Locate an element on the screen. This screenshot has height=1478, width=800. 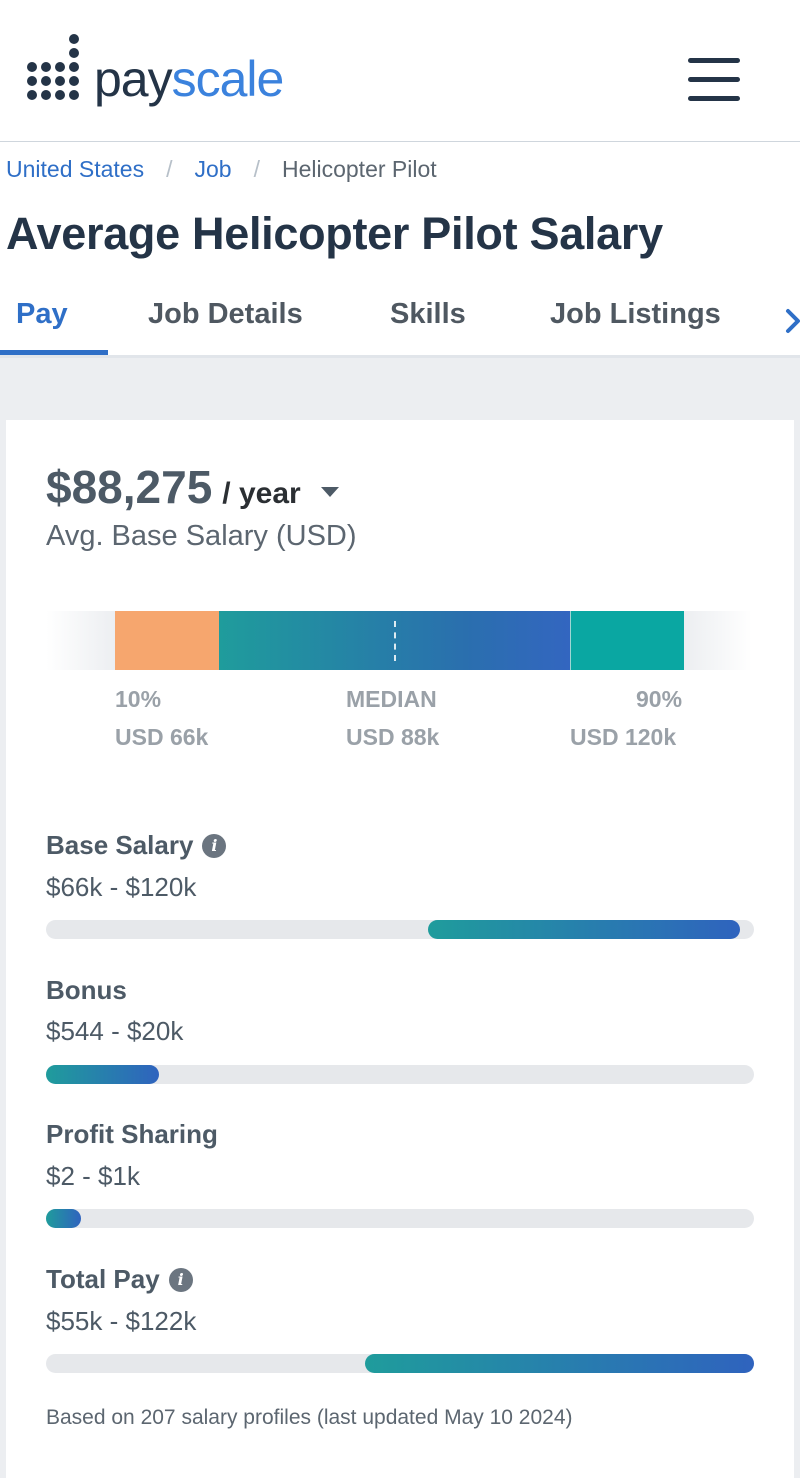
median-value: USD 88k is located at coordinates (393, 737).